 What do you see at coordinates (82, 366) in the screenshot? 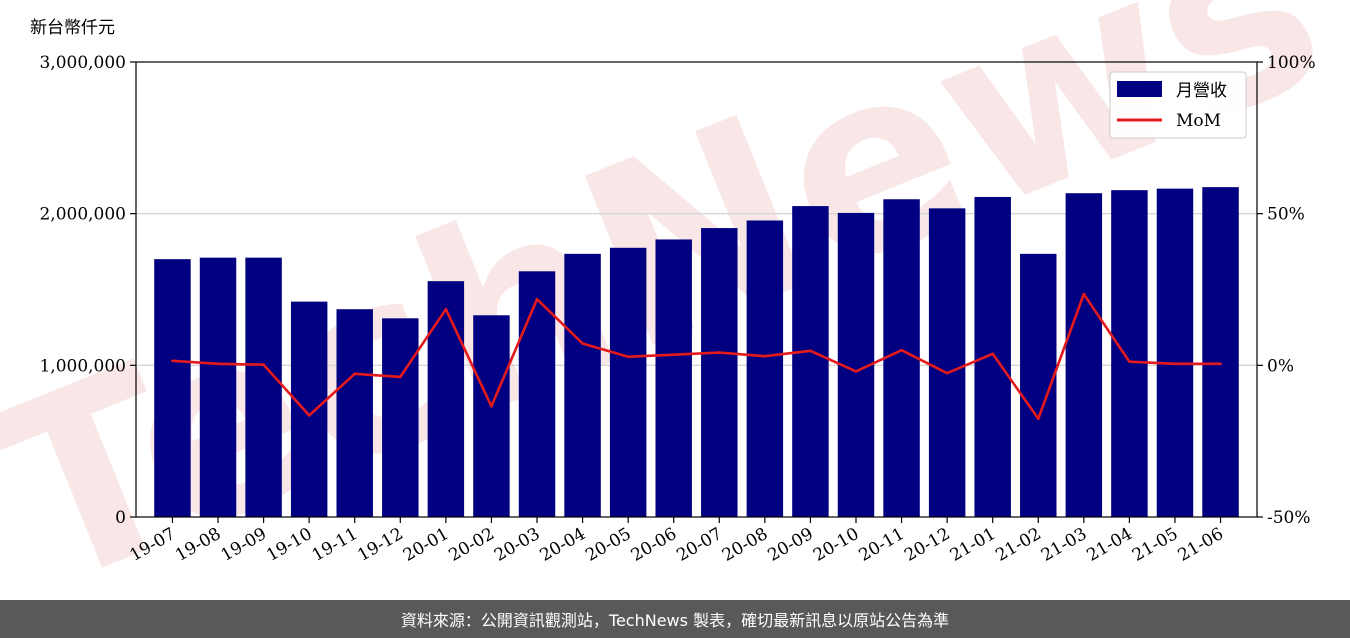
I see `left-axis-tick-label: 1,000,000` at bounding box center [82, 366].